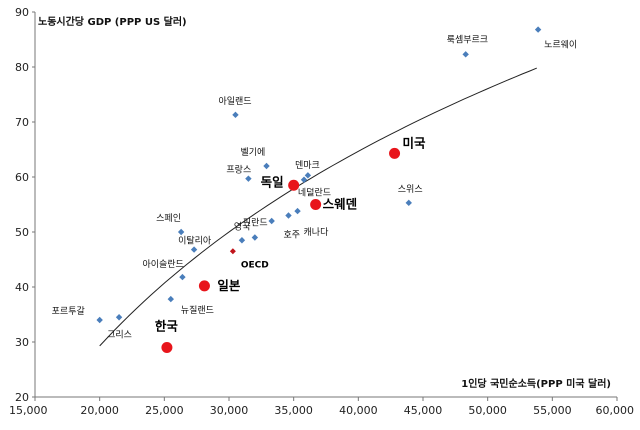 This screenshot has height=430, width=640. I want to click on y-tick-label: 40, so click(22, 287).